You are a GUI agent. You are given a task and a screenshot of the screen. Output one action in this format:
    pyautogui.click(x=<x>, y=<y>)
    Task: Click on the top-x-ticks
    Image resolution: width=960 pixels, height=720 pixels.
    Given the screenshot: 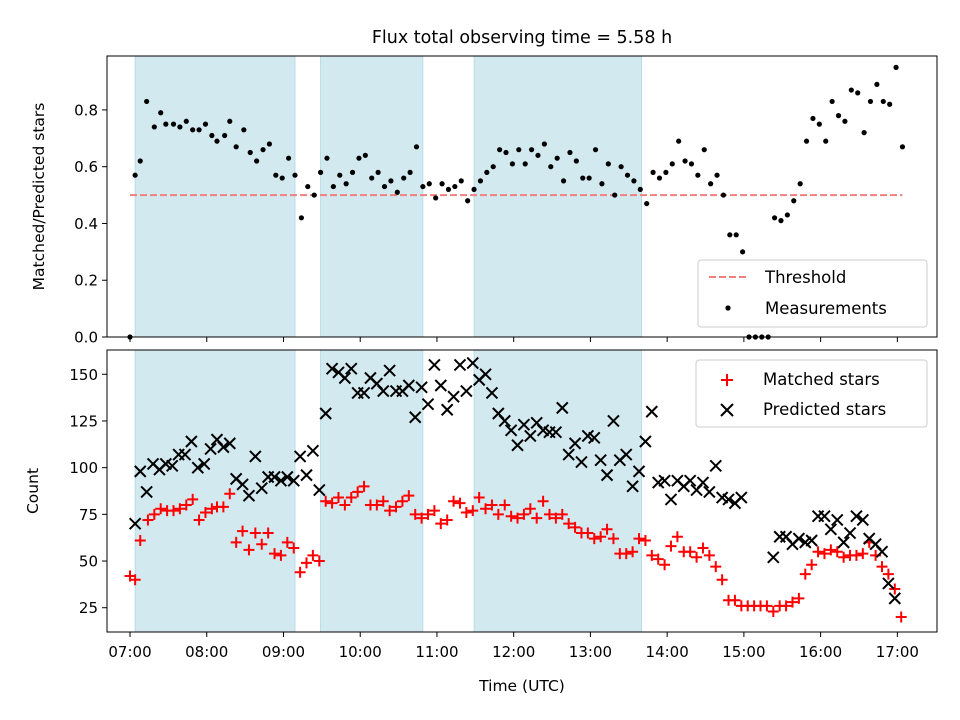 What is the action you would take?
    pyautogui.click(x=513, y=339)
    